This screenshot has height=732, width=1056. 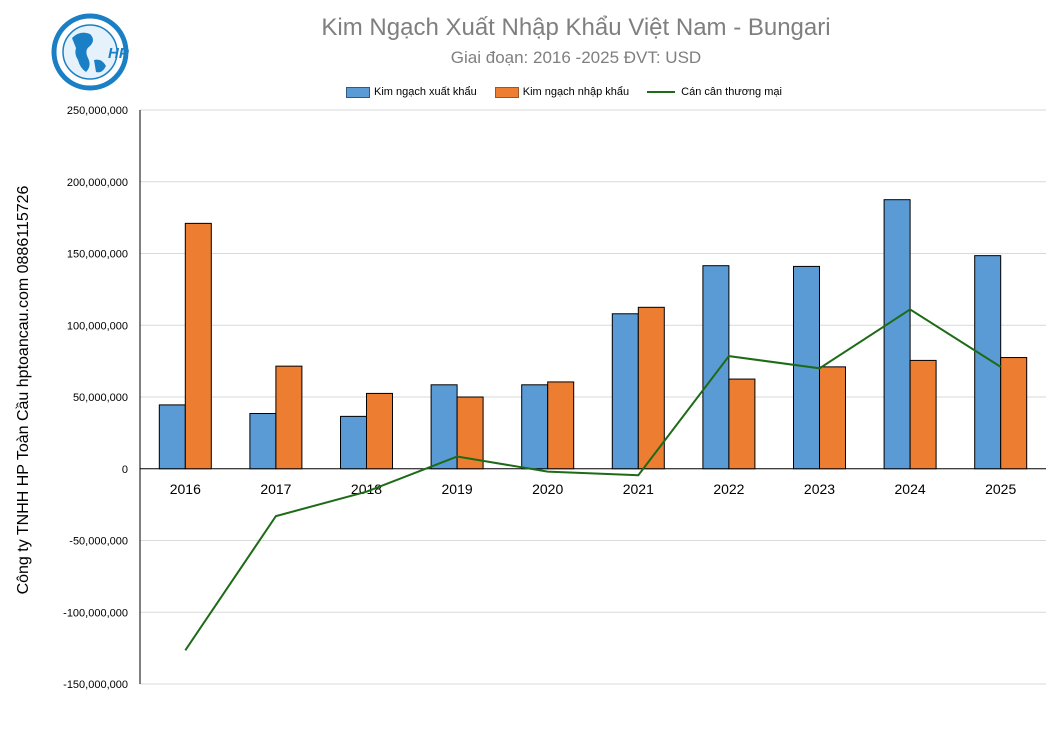 I want to click on legend-item-import: Kim ngạch nhập khẩu, so click(x=562, y=92).